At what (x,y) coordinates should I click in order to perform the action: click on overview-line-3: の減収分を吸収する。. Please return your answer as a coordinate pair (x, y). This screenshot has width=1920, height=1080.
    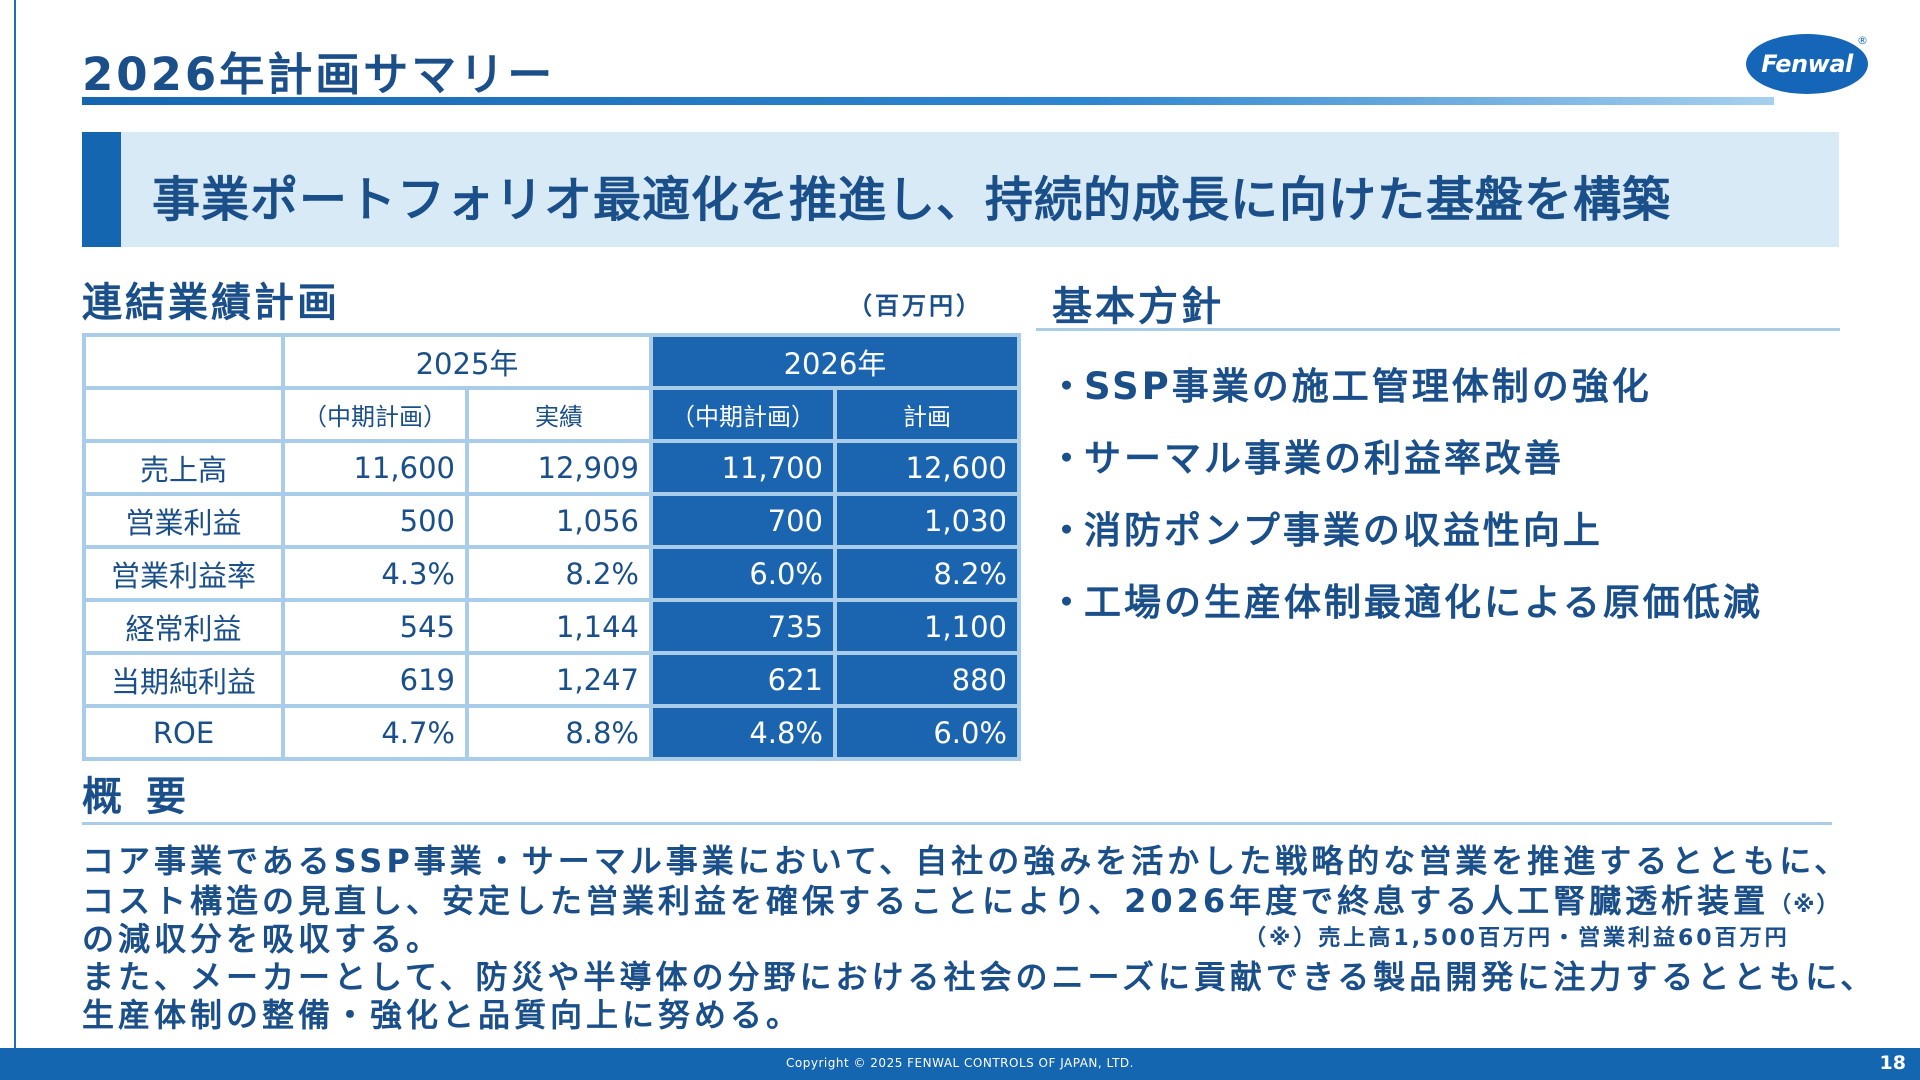
    Looking at the image, I should click on (262, 939).